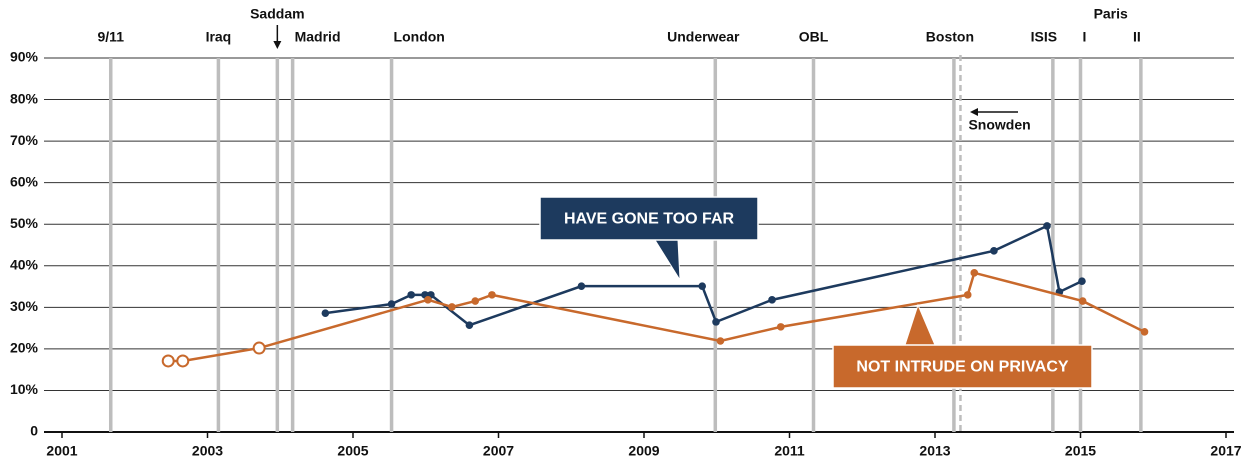  What do you see at coordinates (277, 14) in the screenshot?
I see `event-label: Saddam` at bounding box center [277, 14].